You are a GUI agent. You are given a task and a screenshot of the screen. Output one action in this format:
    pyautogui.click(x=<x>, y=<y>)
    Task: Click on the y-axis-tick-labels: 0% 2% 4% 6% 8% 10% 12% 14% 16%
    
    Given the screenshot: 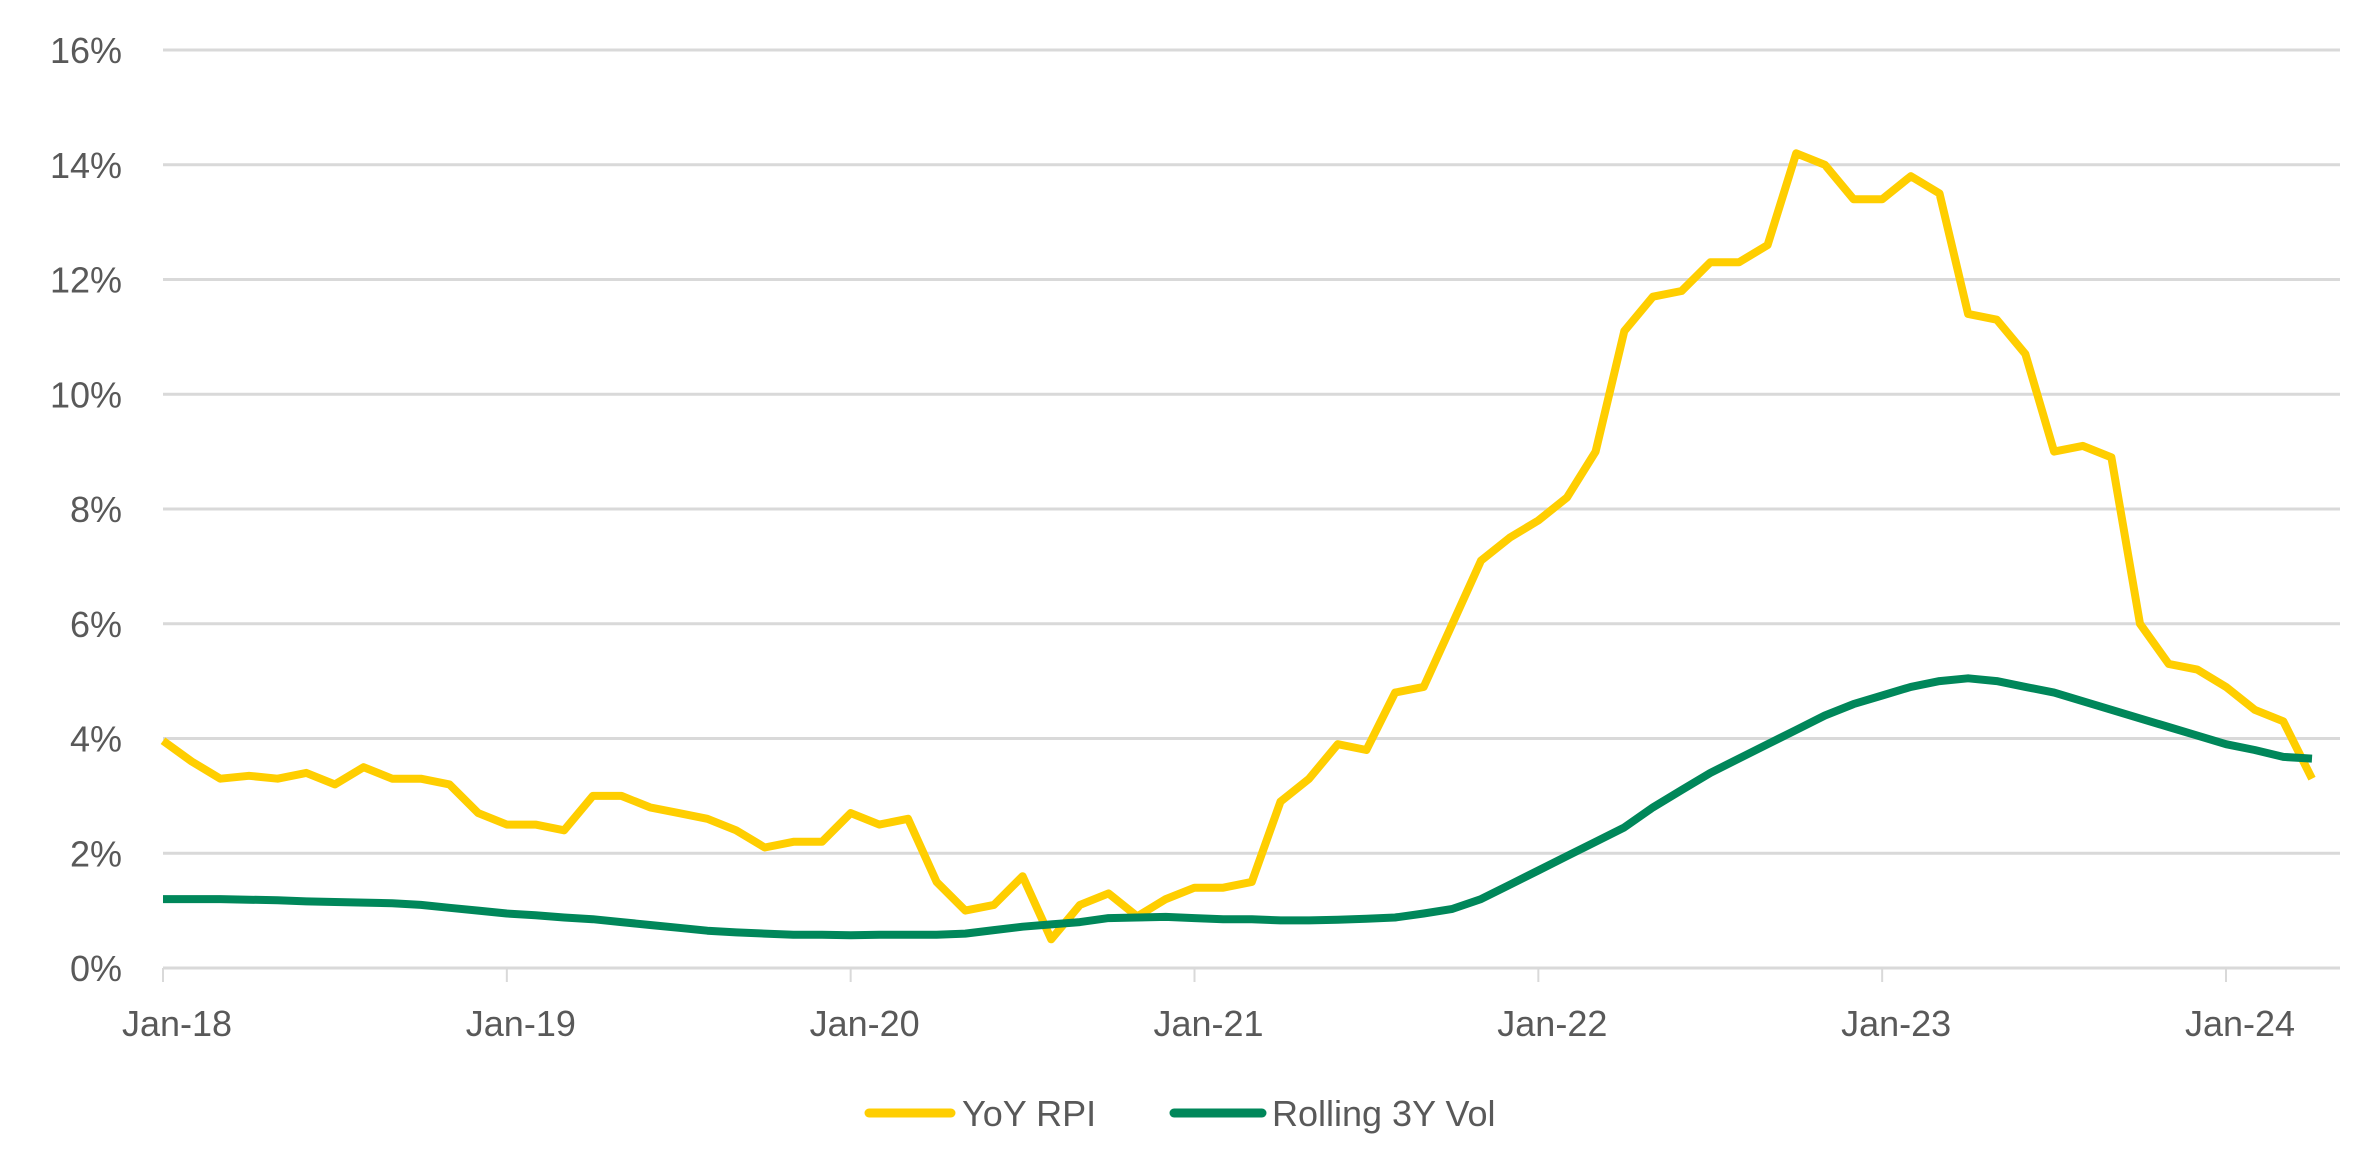 What is the action you would take?
    pyautogui.click(x=86, y=509)
    